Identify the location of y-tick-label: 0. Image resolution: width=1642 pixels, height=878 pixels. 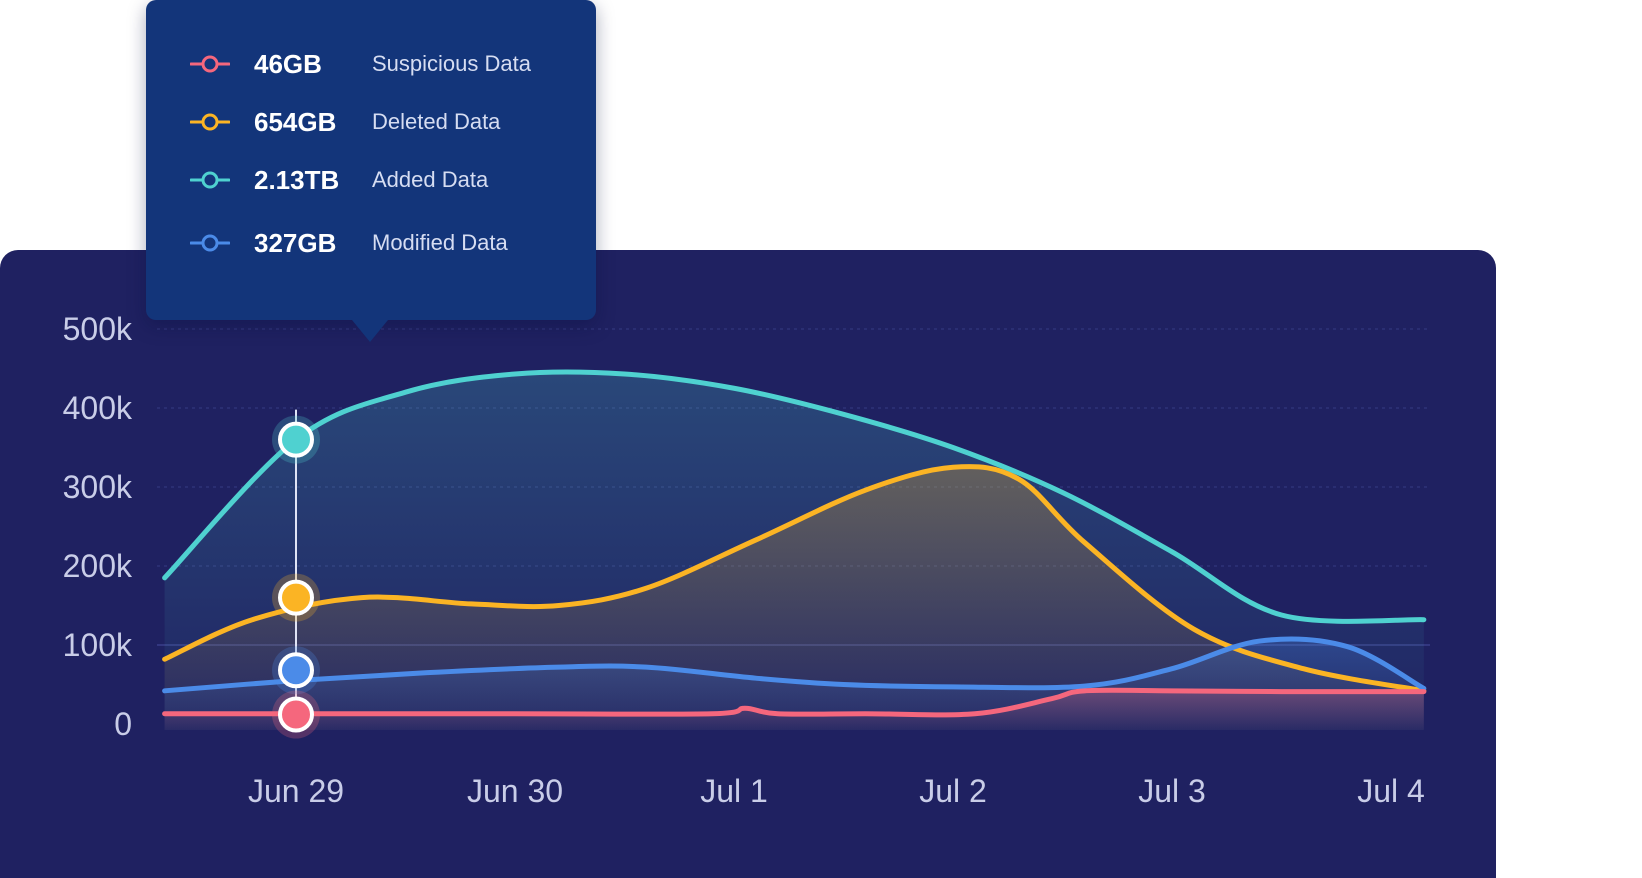
(123, 724).